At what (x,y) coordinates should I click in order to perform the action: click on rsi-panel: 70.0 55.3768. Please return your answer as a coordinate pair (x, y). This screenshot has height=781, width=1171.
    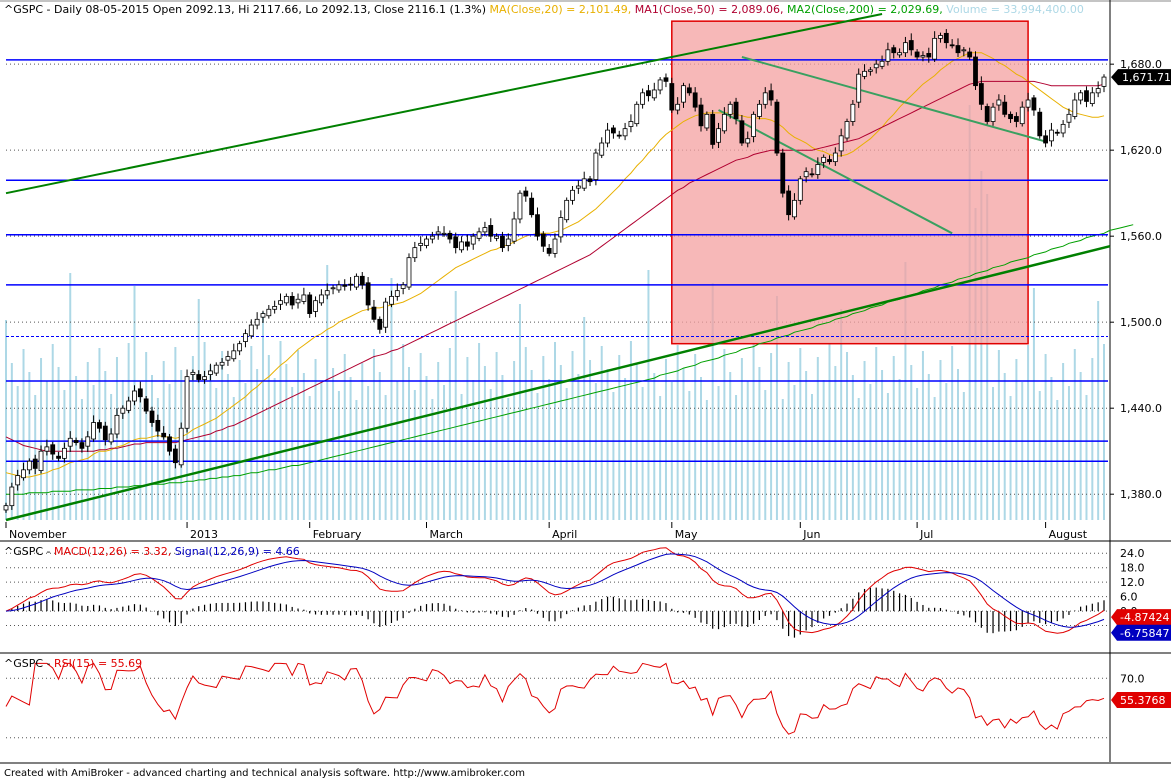
    Looking at the image, I should click on (588, 700).